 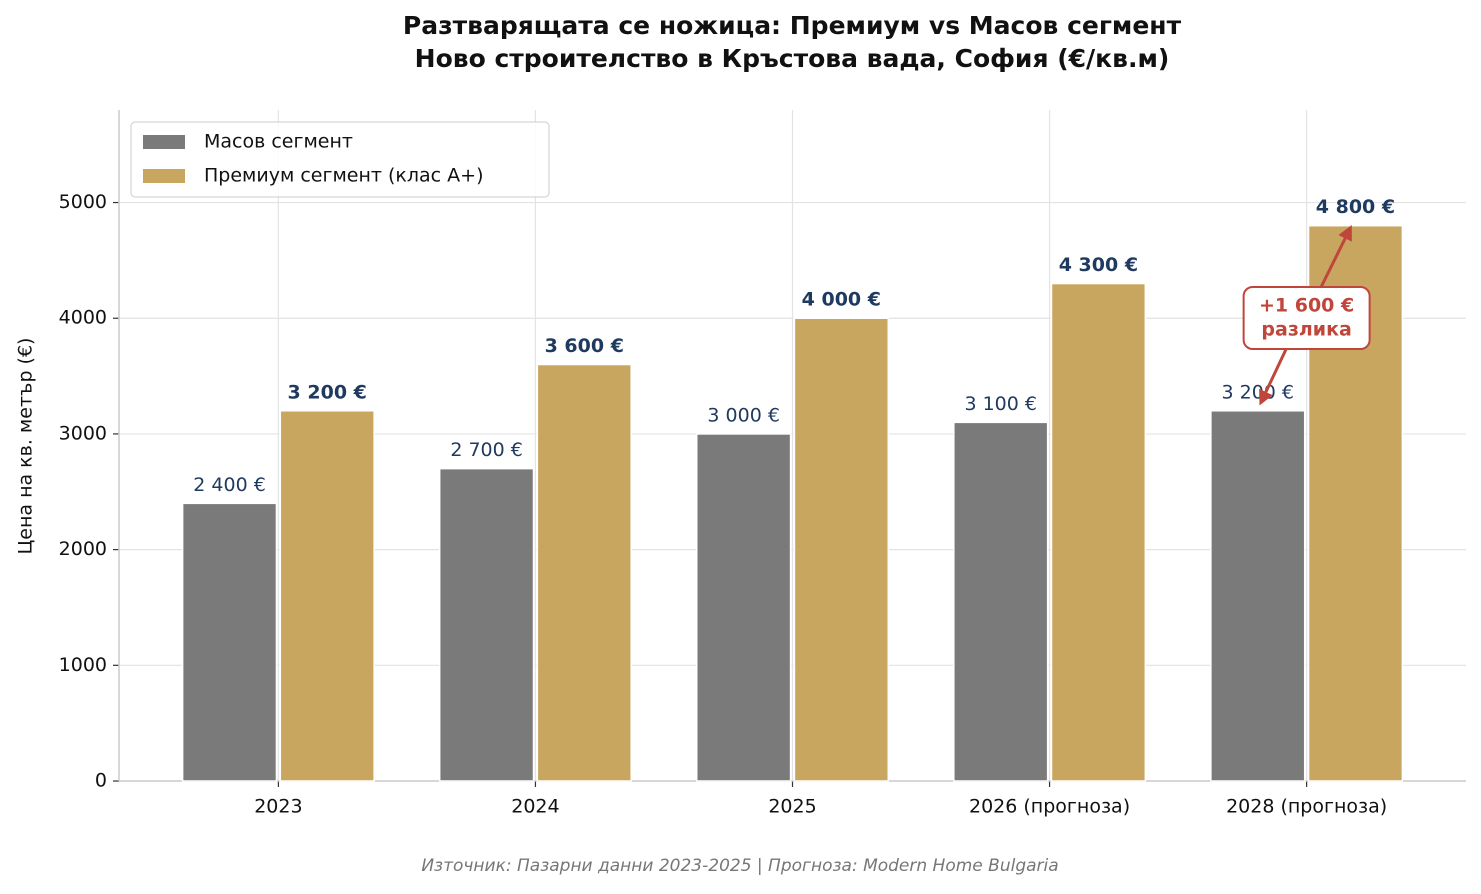 I want to click on legend-frame, so click(x=340, y=159).